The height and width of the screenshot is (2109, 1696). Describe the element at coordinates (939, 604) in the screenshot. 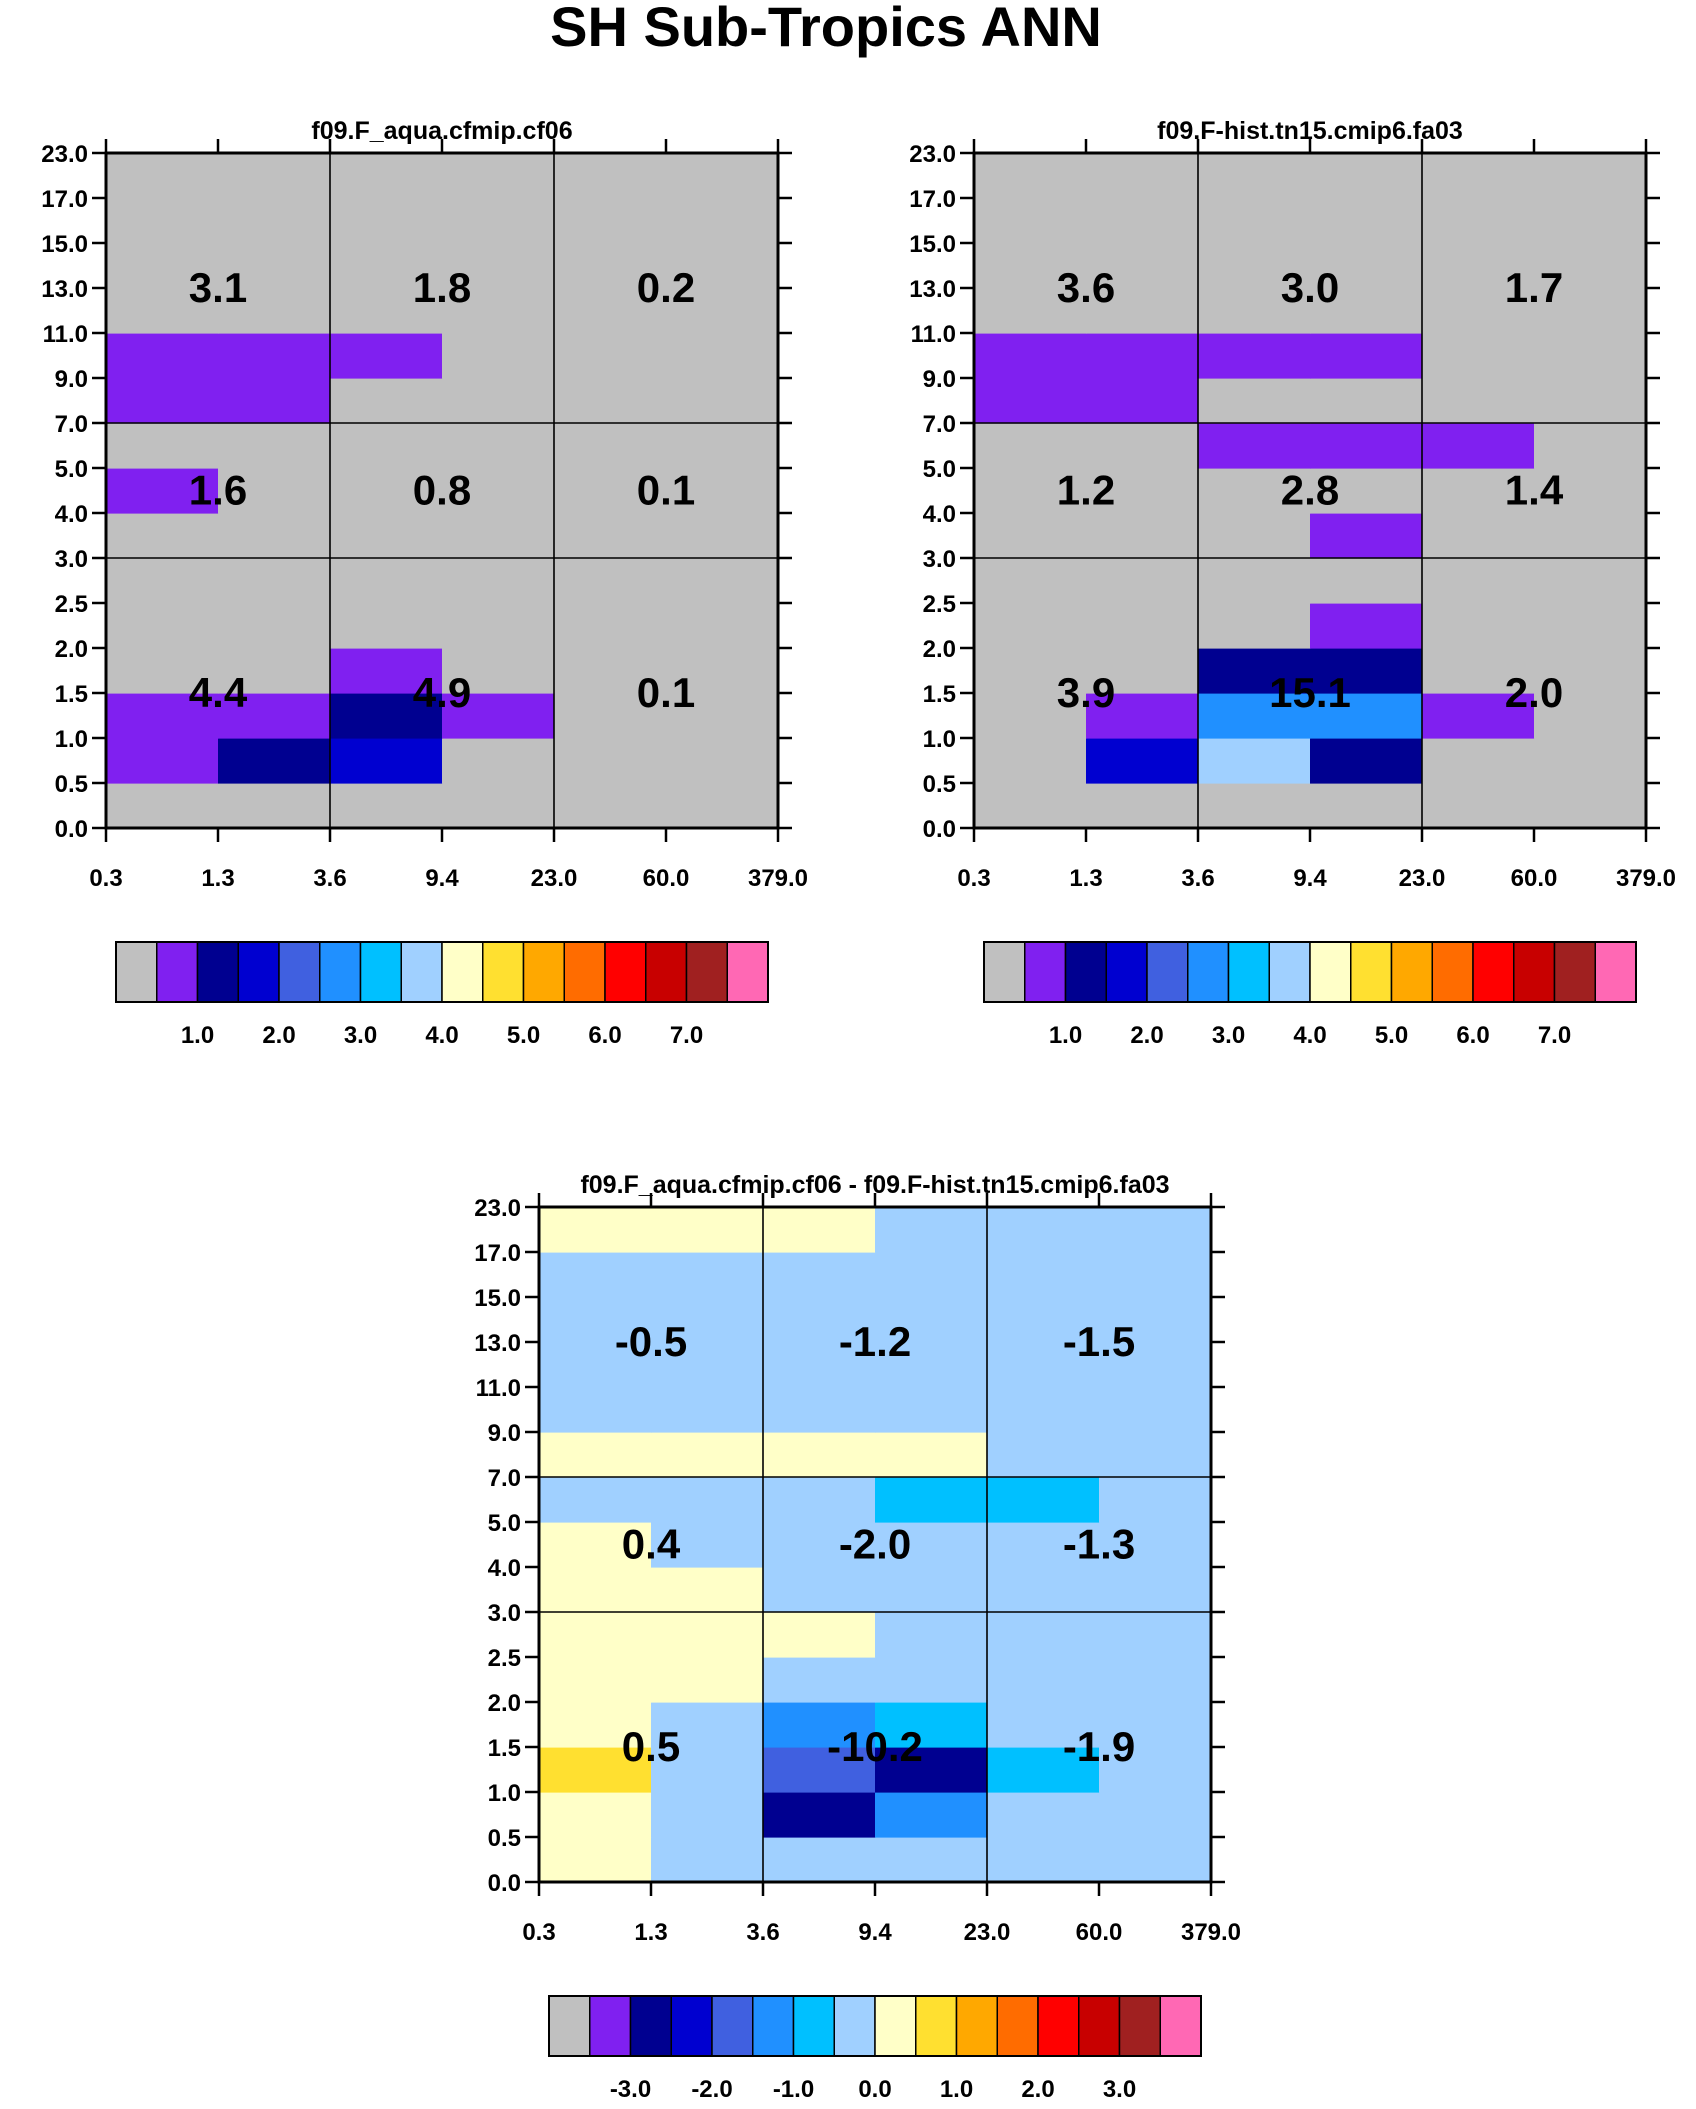

I see `y-tick-label: 2.5` at that location.